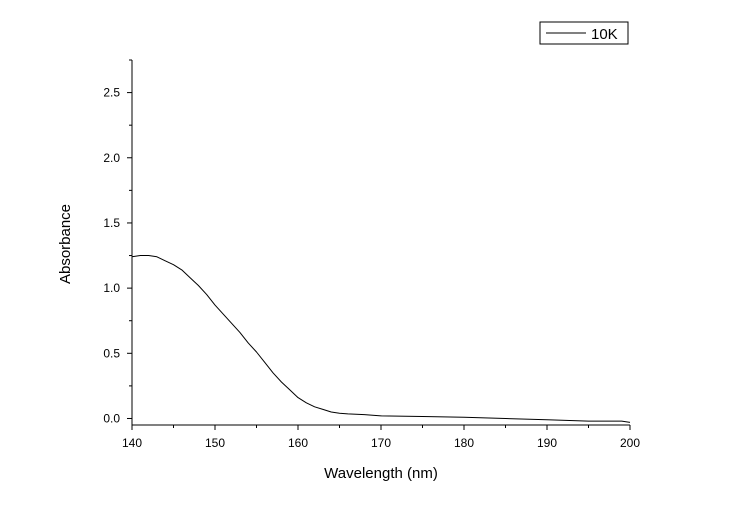 Image resolution: width=732 pixels, height=510 pixels. I want to click on y-tick-label: 2.0, so click(111, 158).